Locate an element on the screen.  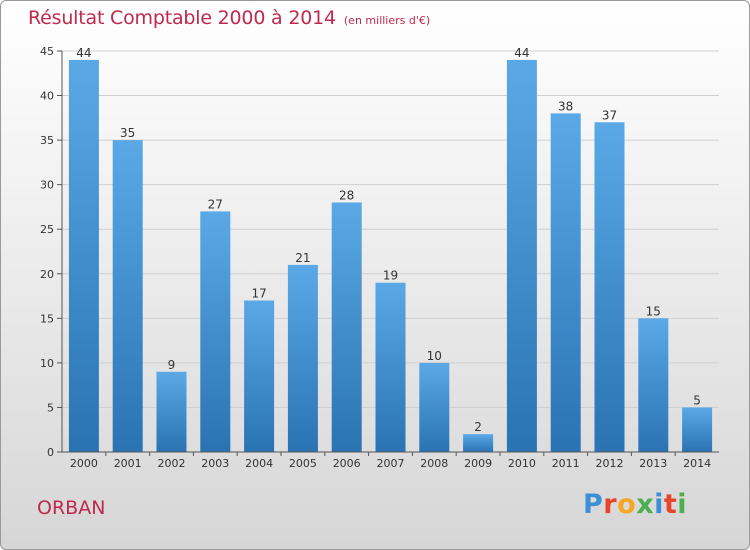
x-tick-label-2007: 2007 is located at coordinates (391, 463).